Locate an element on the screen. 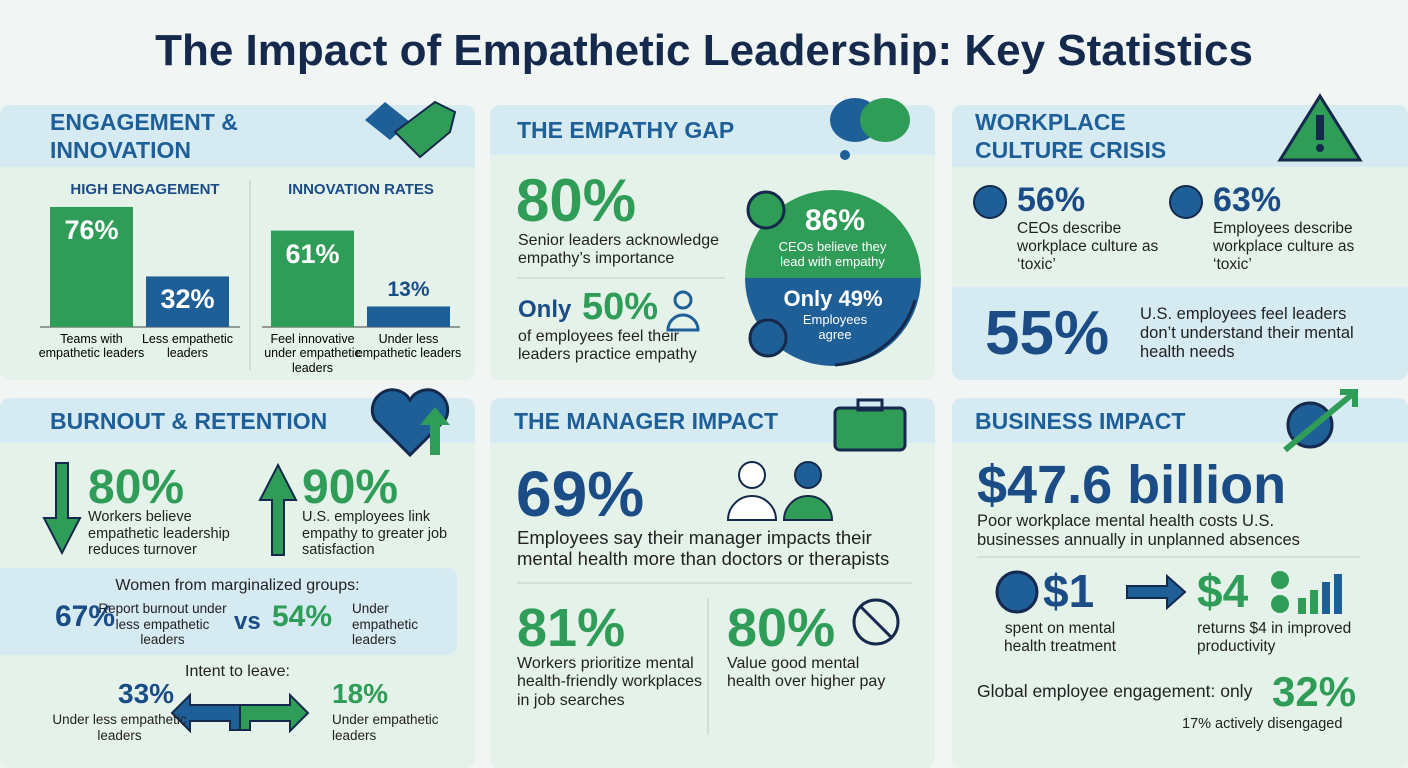 This screenshot has width=1408, height=768. flow-arrow is located at coordinates (1156, 592).